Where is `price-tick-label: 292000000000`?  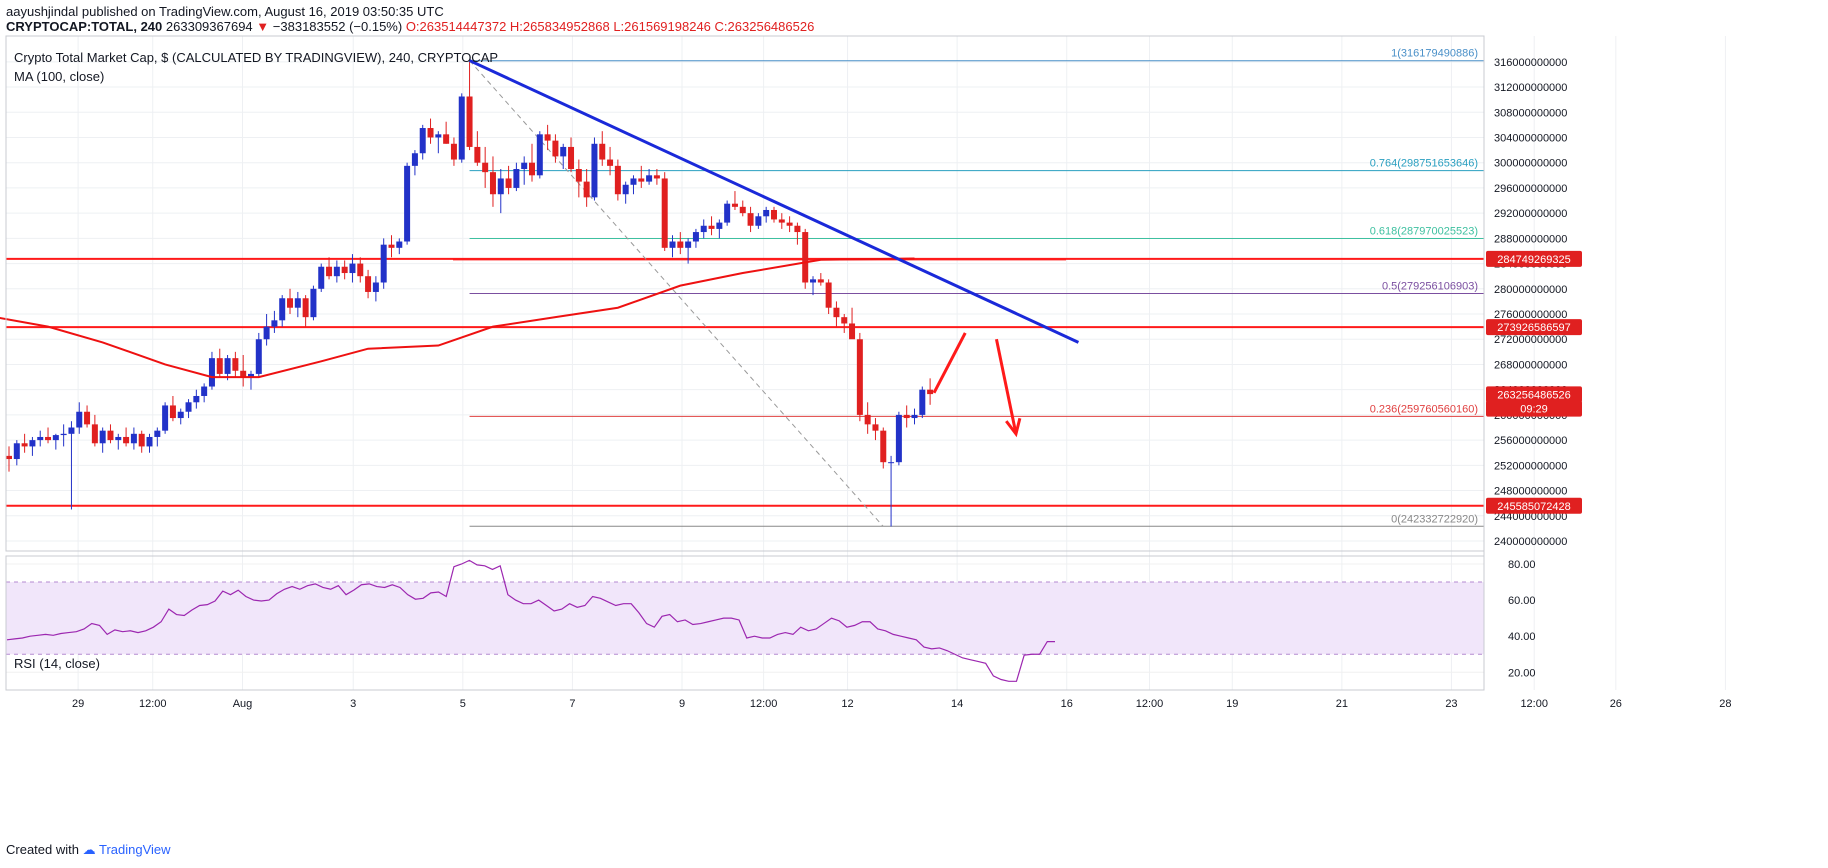
price-tick-label: 292000000000 is located at coordinates (1530, 214).